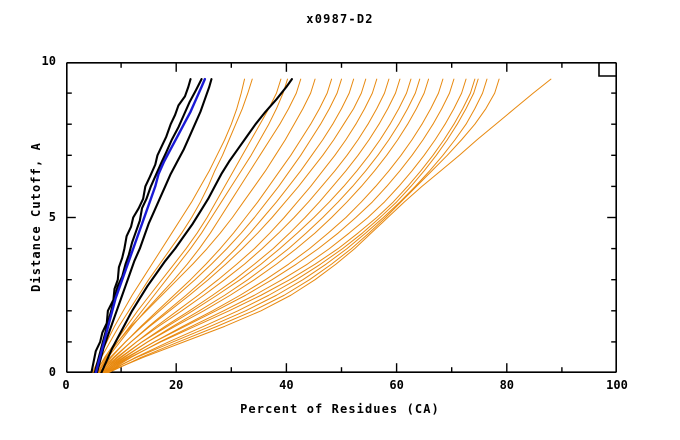 The width and height of the screenshot is (680, 440). Describe the element at coordinates (607, 69) in the screenshot. I see `corner-notch` at that location.